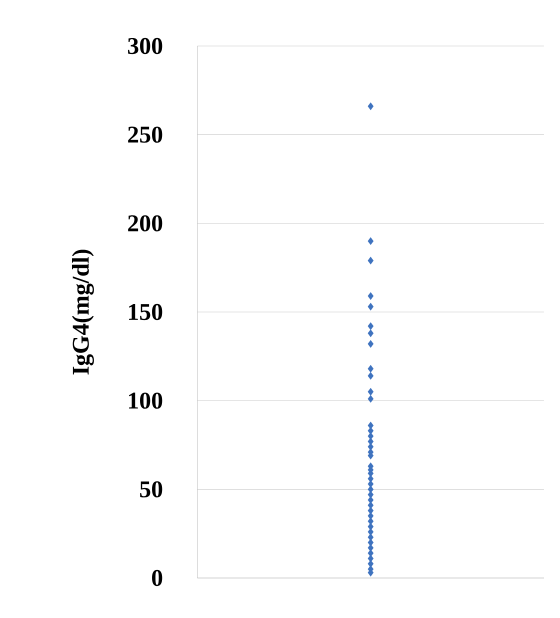 The image size is (560, 618). I want to click on y-tick-label: 200, so click(145, 223).